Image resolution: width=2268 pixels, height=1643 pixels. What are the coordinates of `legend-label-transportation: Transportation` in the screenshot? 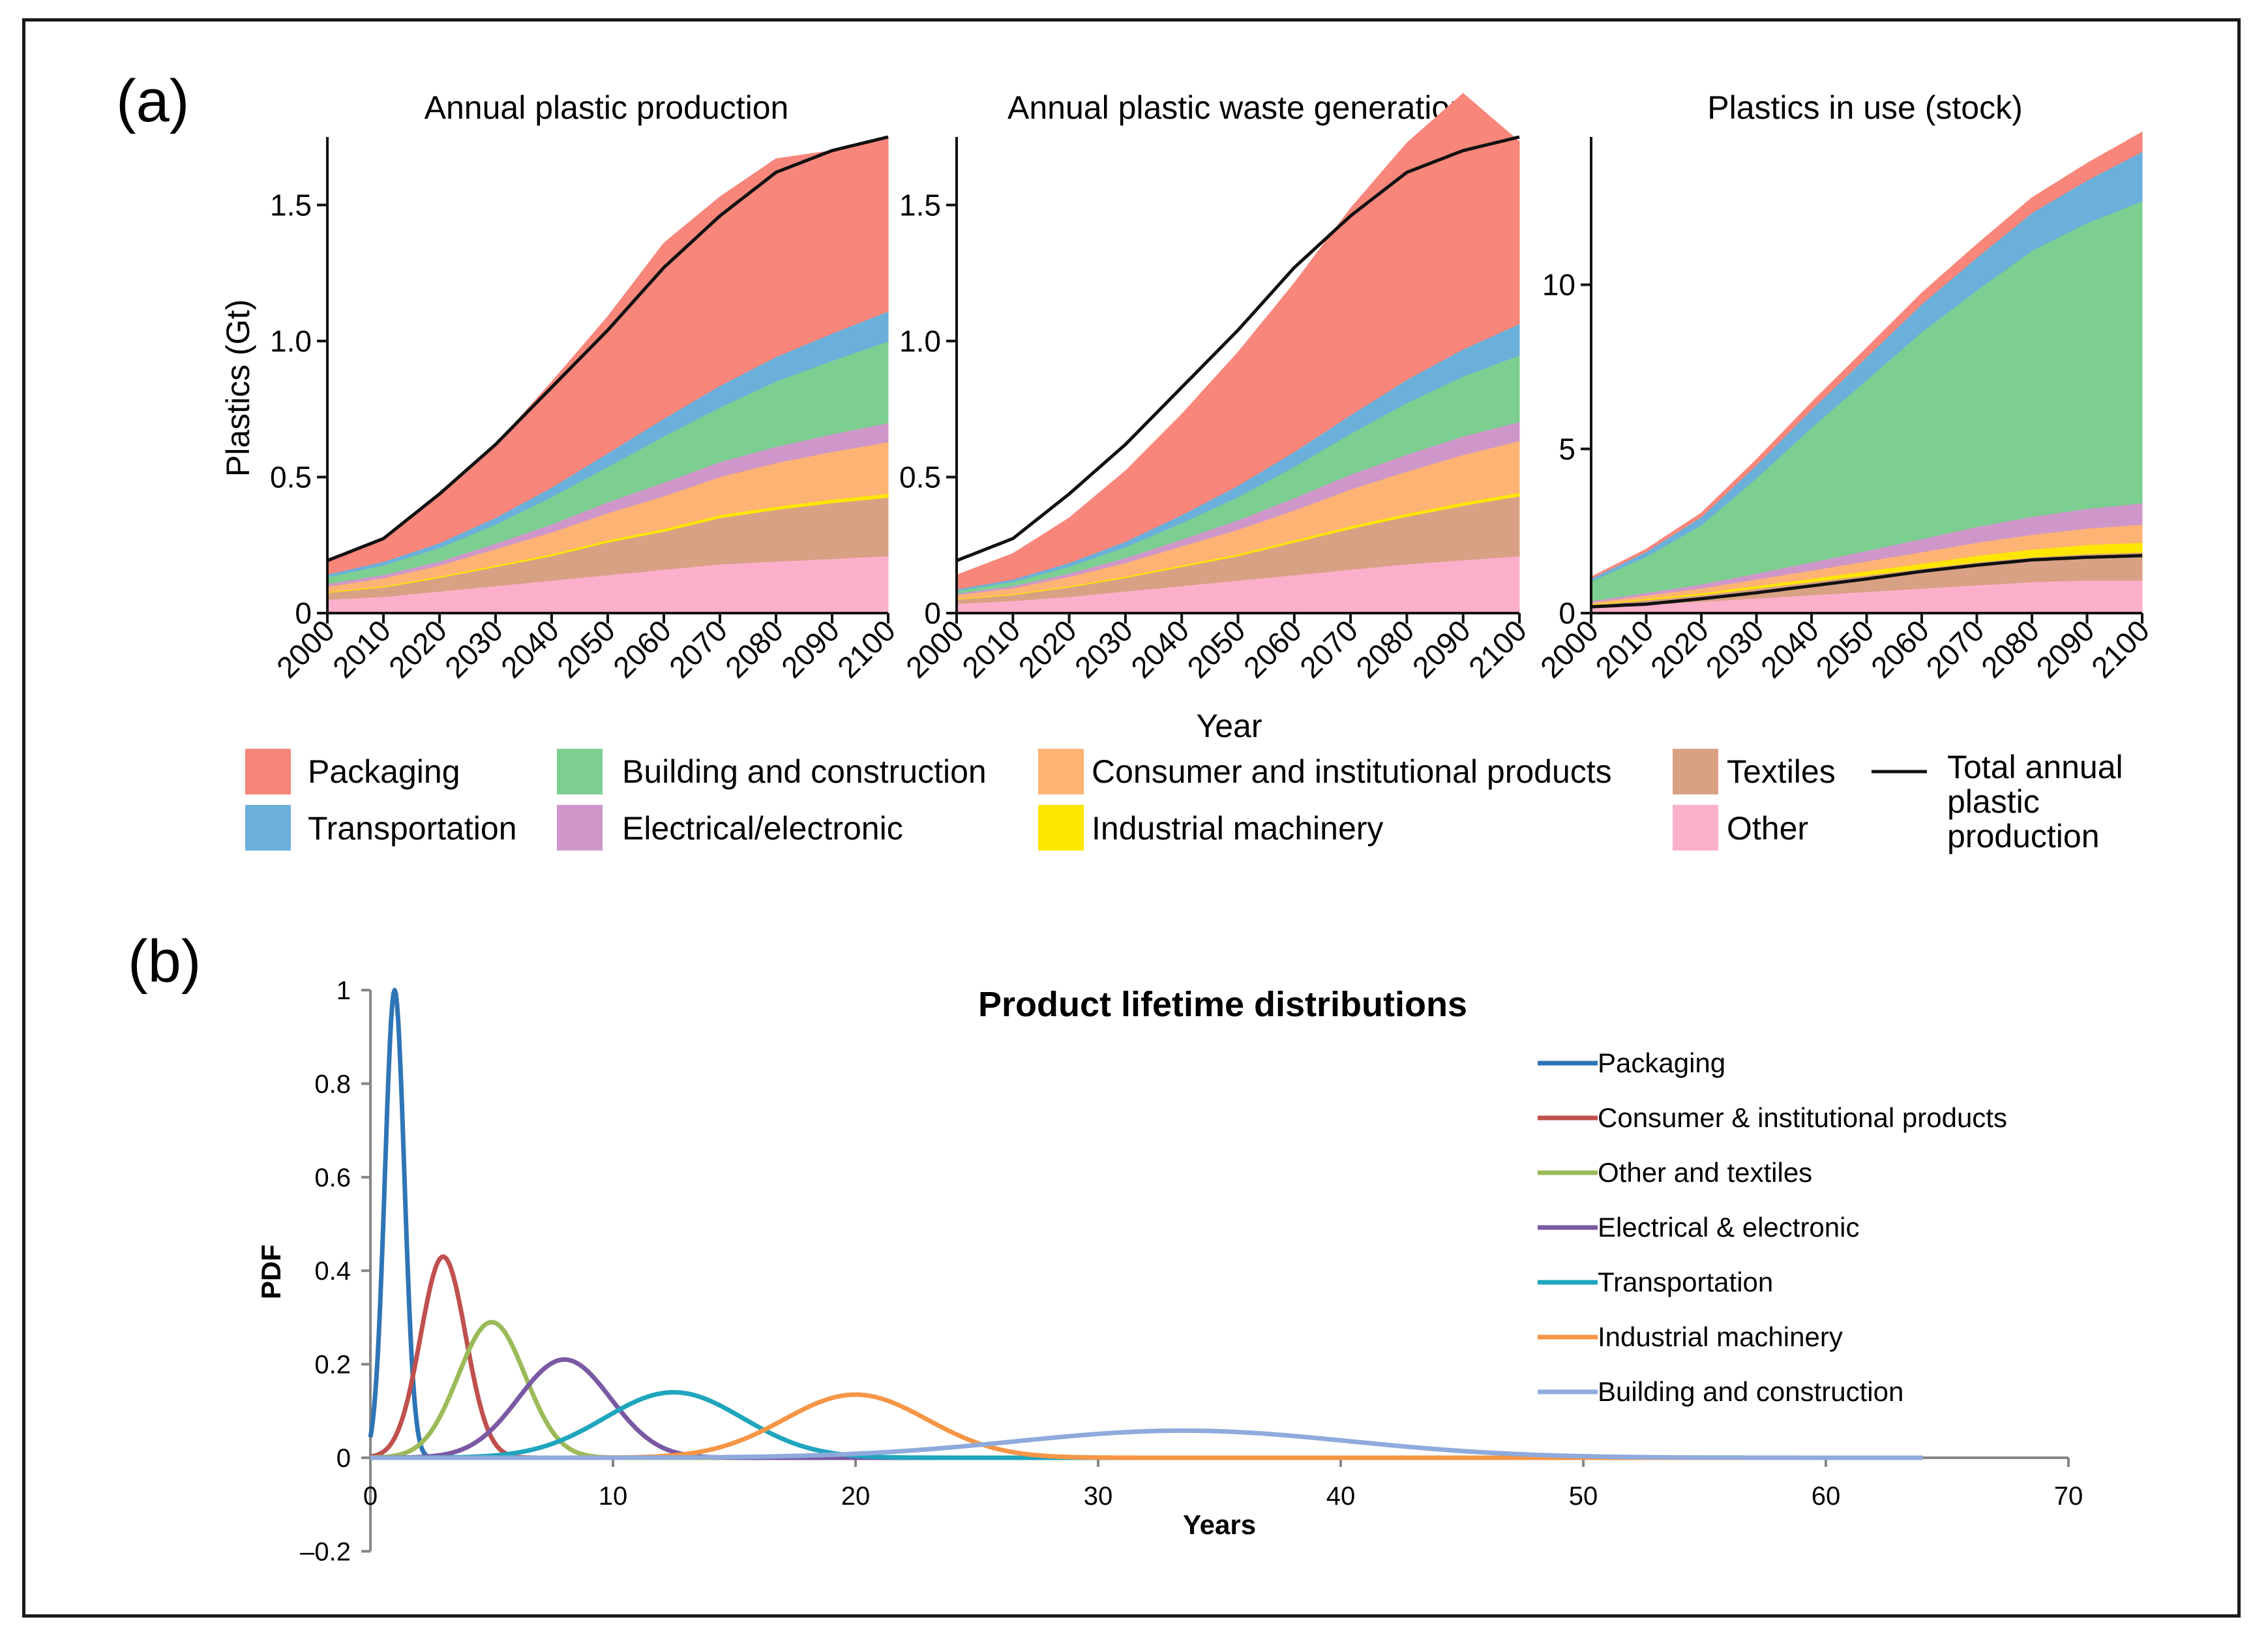 It's located at (412, 828).